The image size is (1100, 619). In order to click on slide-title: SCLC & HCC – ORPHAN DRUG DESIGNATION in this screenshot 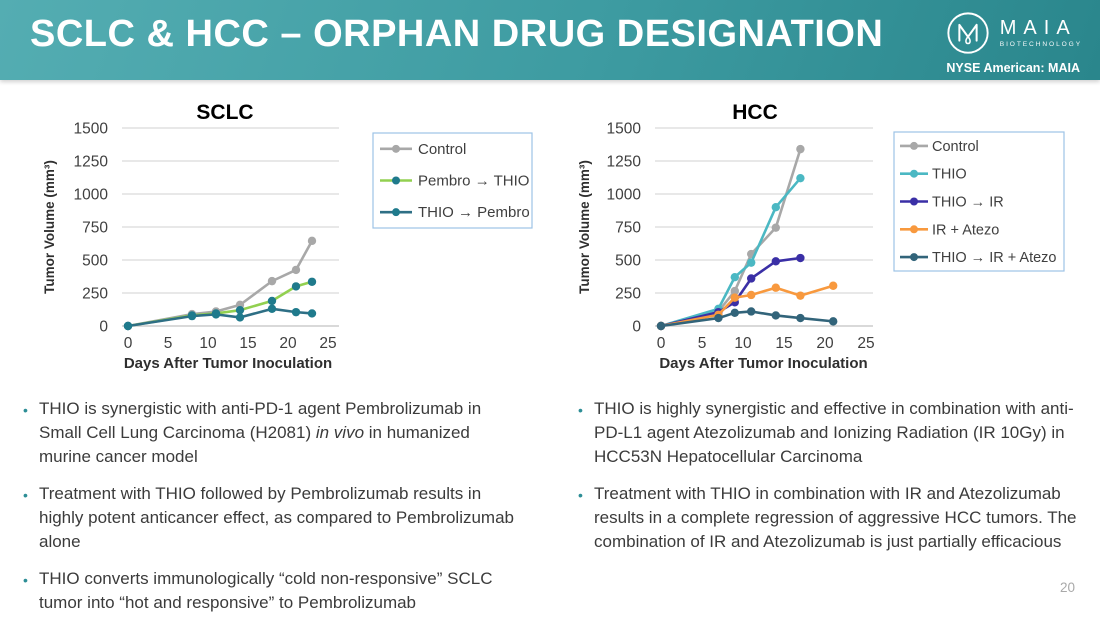, I will do `click(457, 34)`.